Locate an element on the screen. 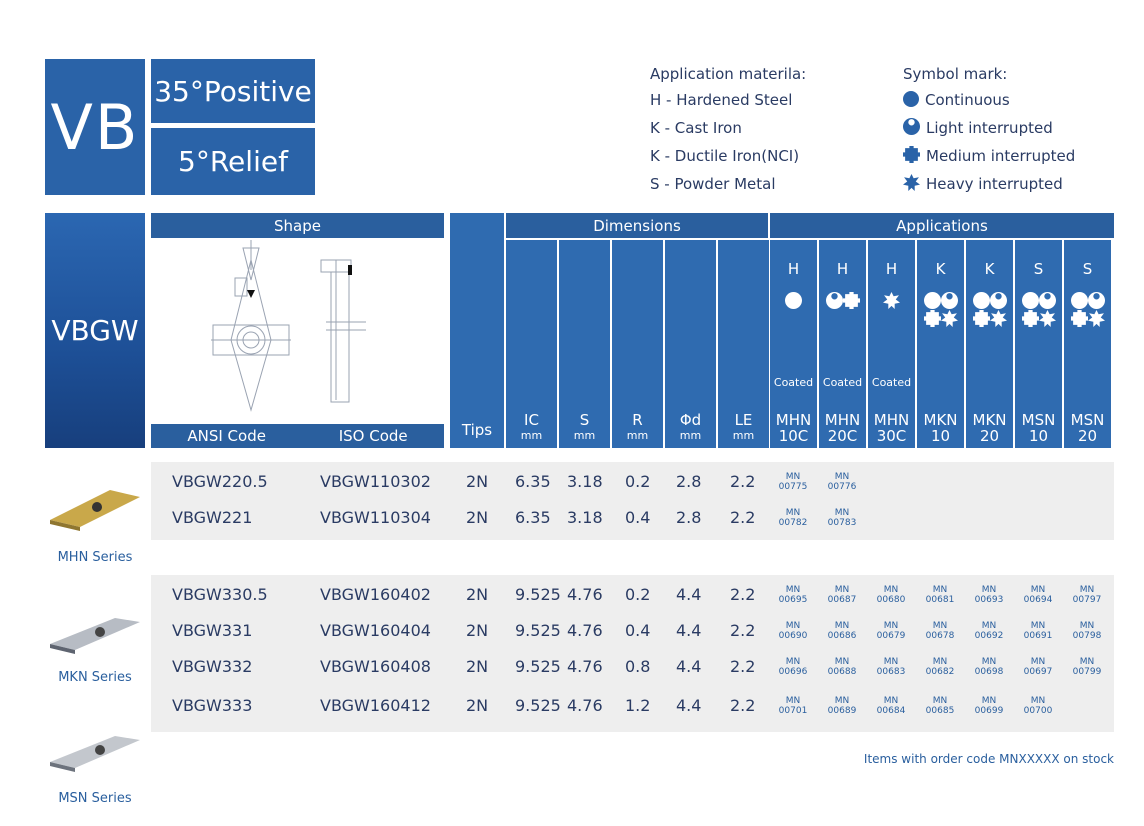  applications-header: Applications is located at coordinates (942, 225).